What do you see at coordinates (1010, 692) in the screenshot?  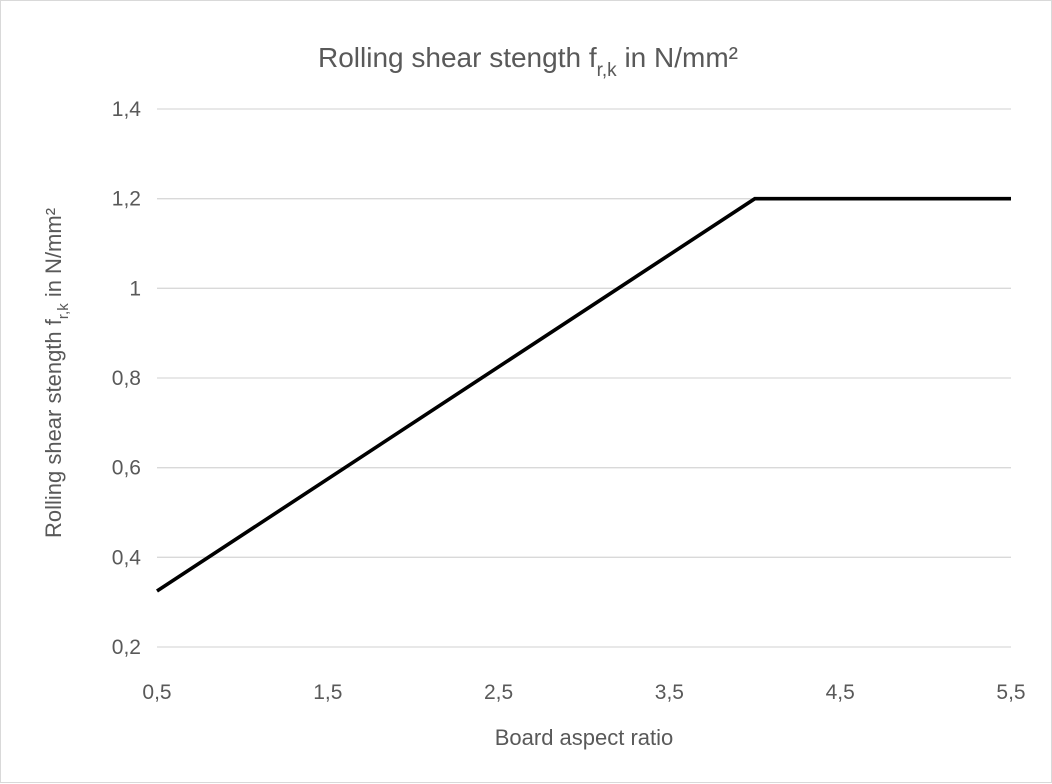 I see `x-tick-label: 5,5` at bounding box center [1010, 692].